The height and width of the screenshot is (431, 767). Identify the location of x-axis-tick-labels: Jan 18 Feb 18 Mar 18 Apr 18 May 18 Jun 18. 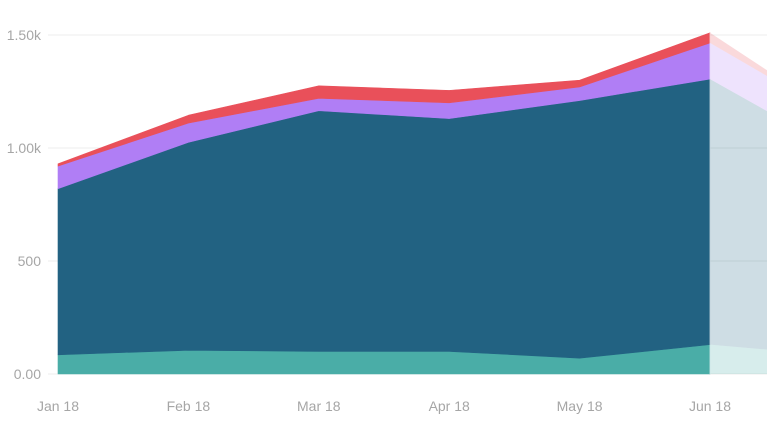
(384, 406).